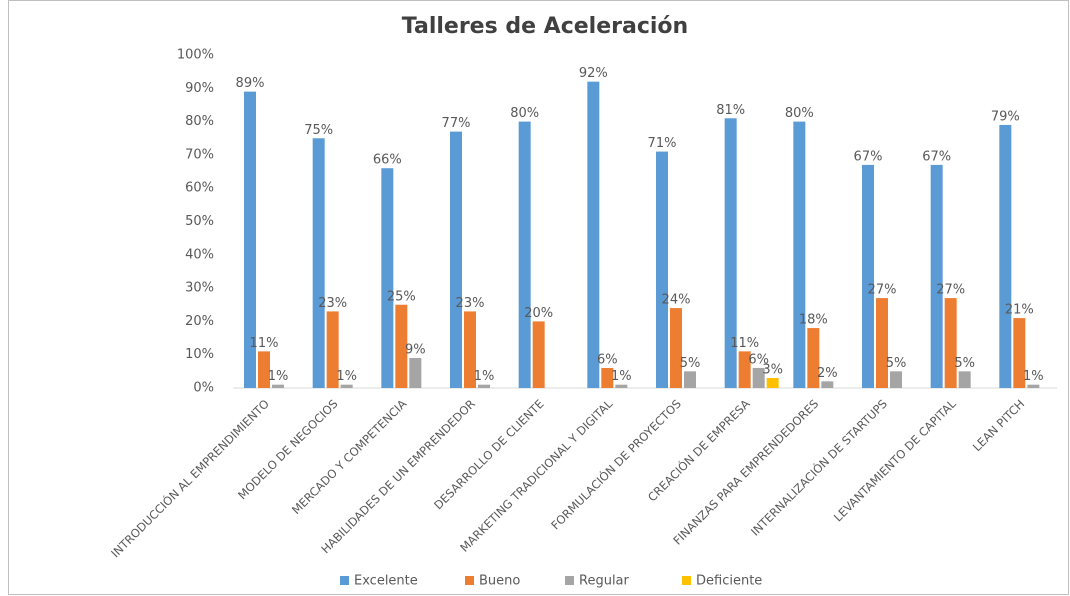 Image resolution: width=1070 pixels, height=596 pixels. Describe the element at coordinates (401, 296) in the screenshot. I see `data-label: 25%` at that location.